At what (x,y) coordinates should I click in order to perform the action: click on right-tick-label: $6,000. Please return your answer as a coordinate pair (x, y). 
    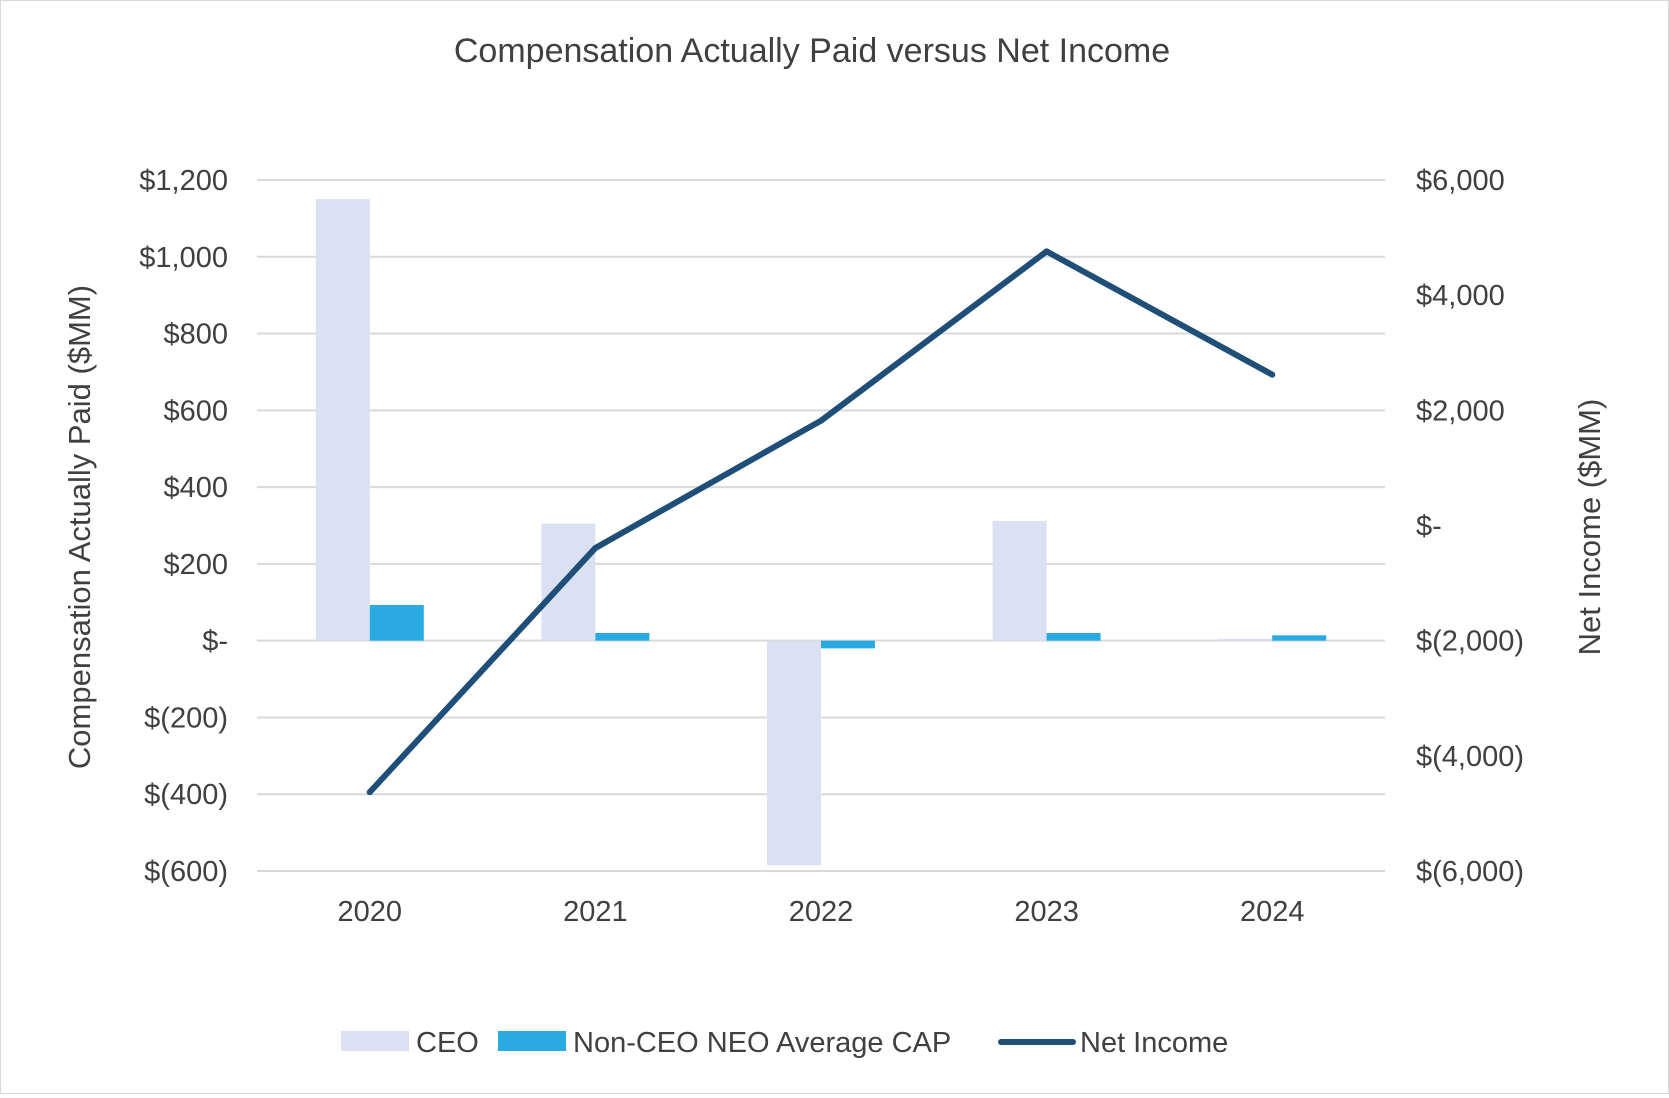
    Looking at the image, I should click on (1460, 181).